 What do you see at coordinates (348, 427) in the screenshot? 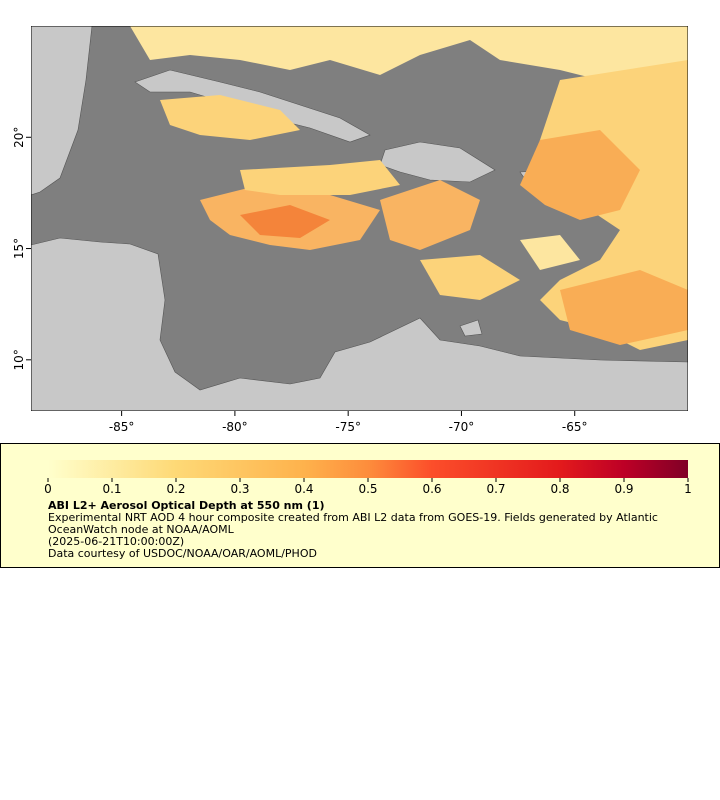
I see `x-tick-label: -75°` at bounding box center [348, 427].